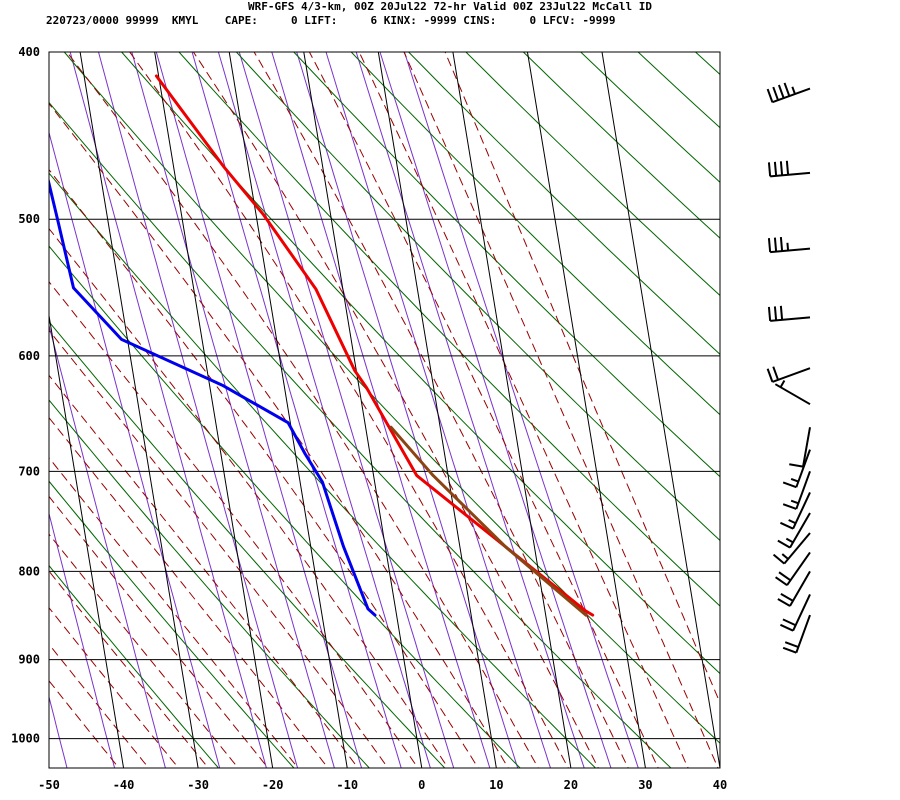 The height and width of the screenshot is (800, 900). I want to click on temperature-tick-label: 0, so click(421, 785).